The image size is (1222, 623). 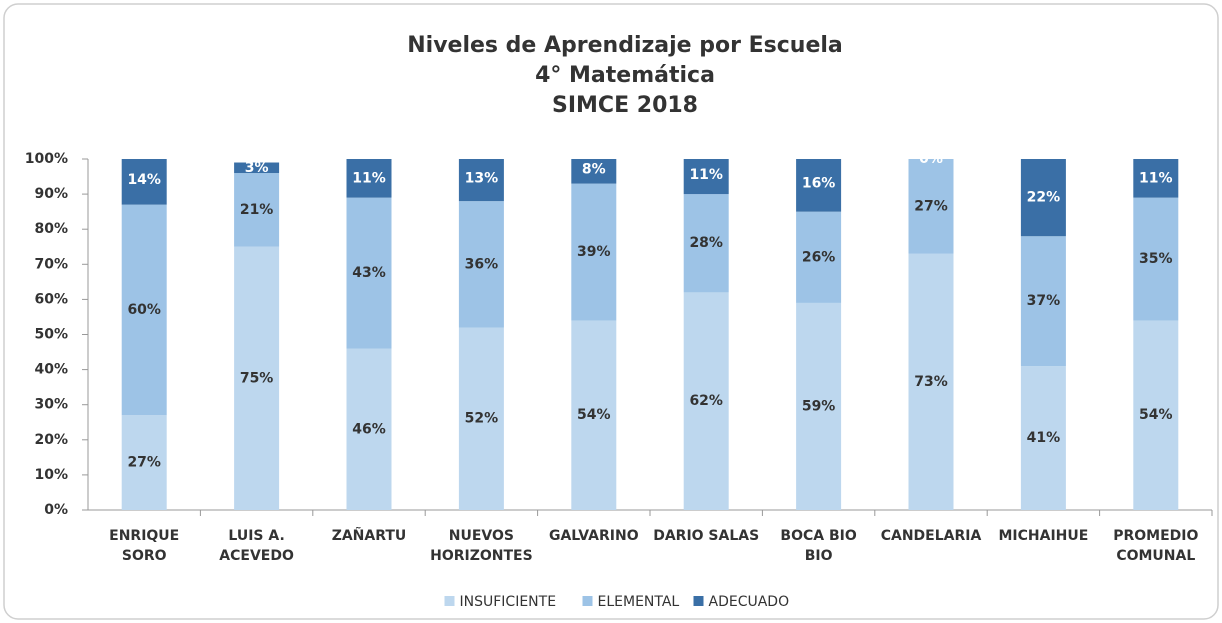 I want to click on y-tick-label: 80%, so click(x=51, y=229).